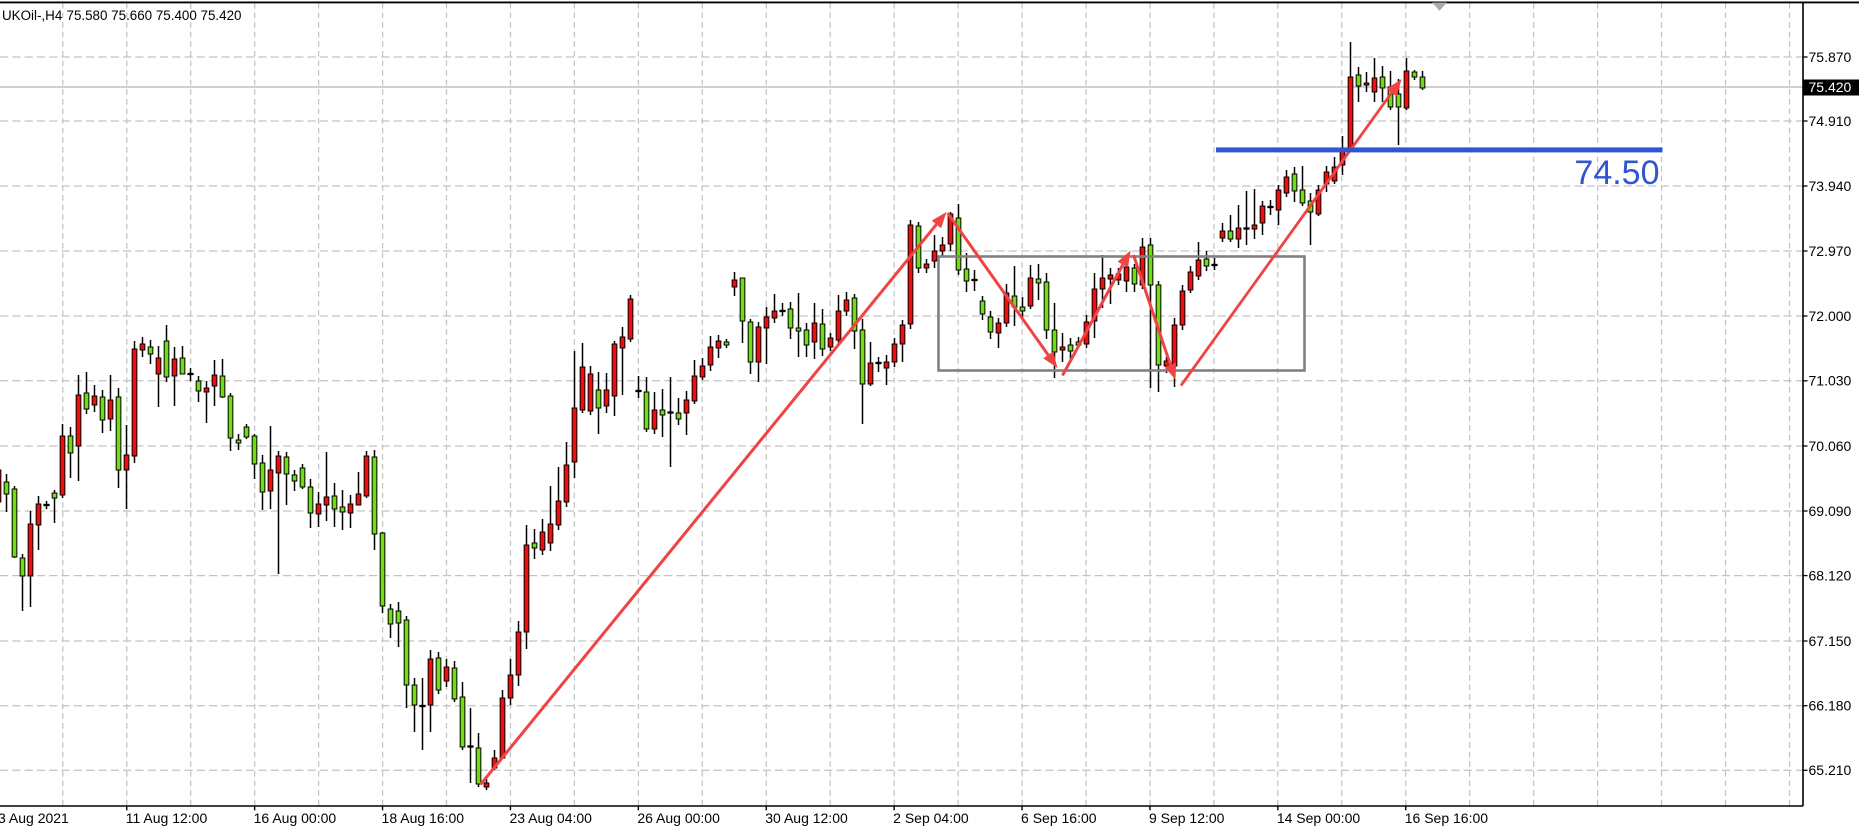 The width and height of the screenshot is (1859, 830). Describe the element at coordinates (1187, 818) in the screenshot. I see `svg-text: 9 Sep 12:00` at that location.